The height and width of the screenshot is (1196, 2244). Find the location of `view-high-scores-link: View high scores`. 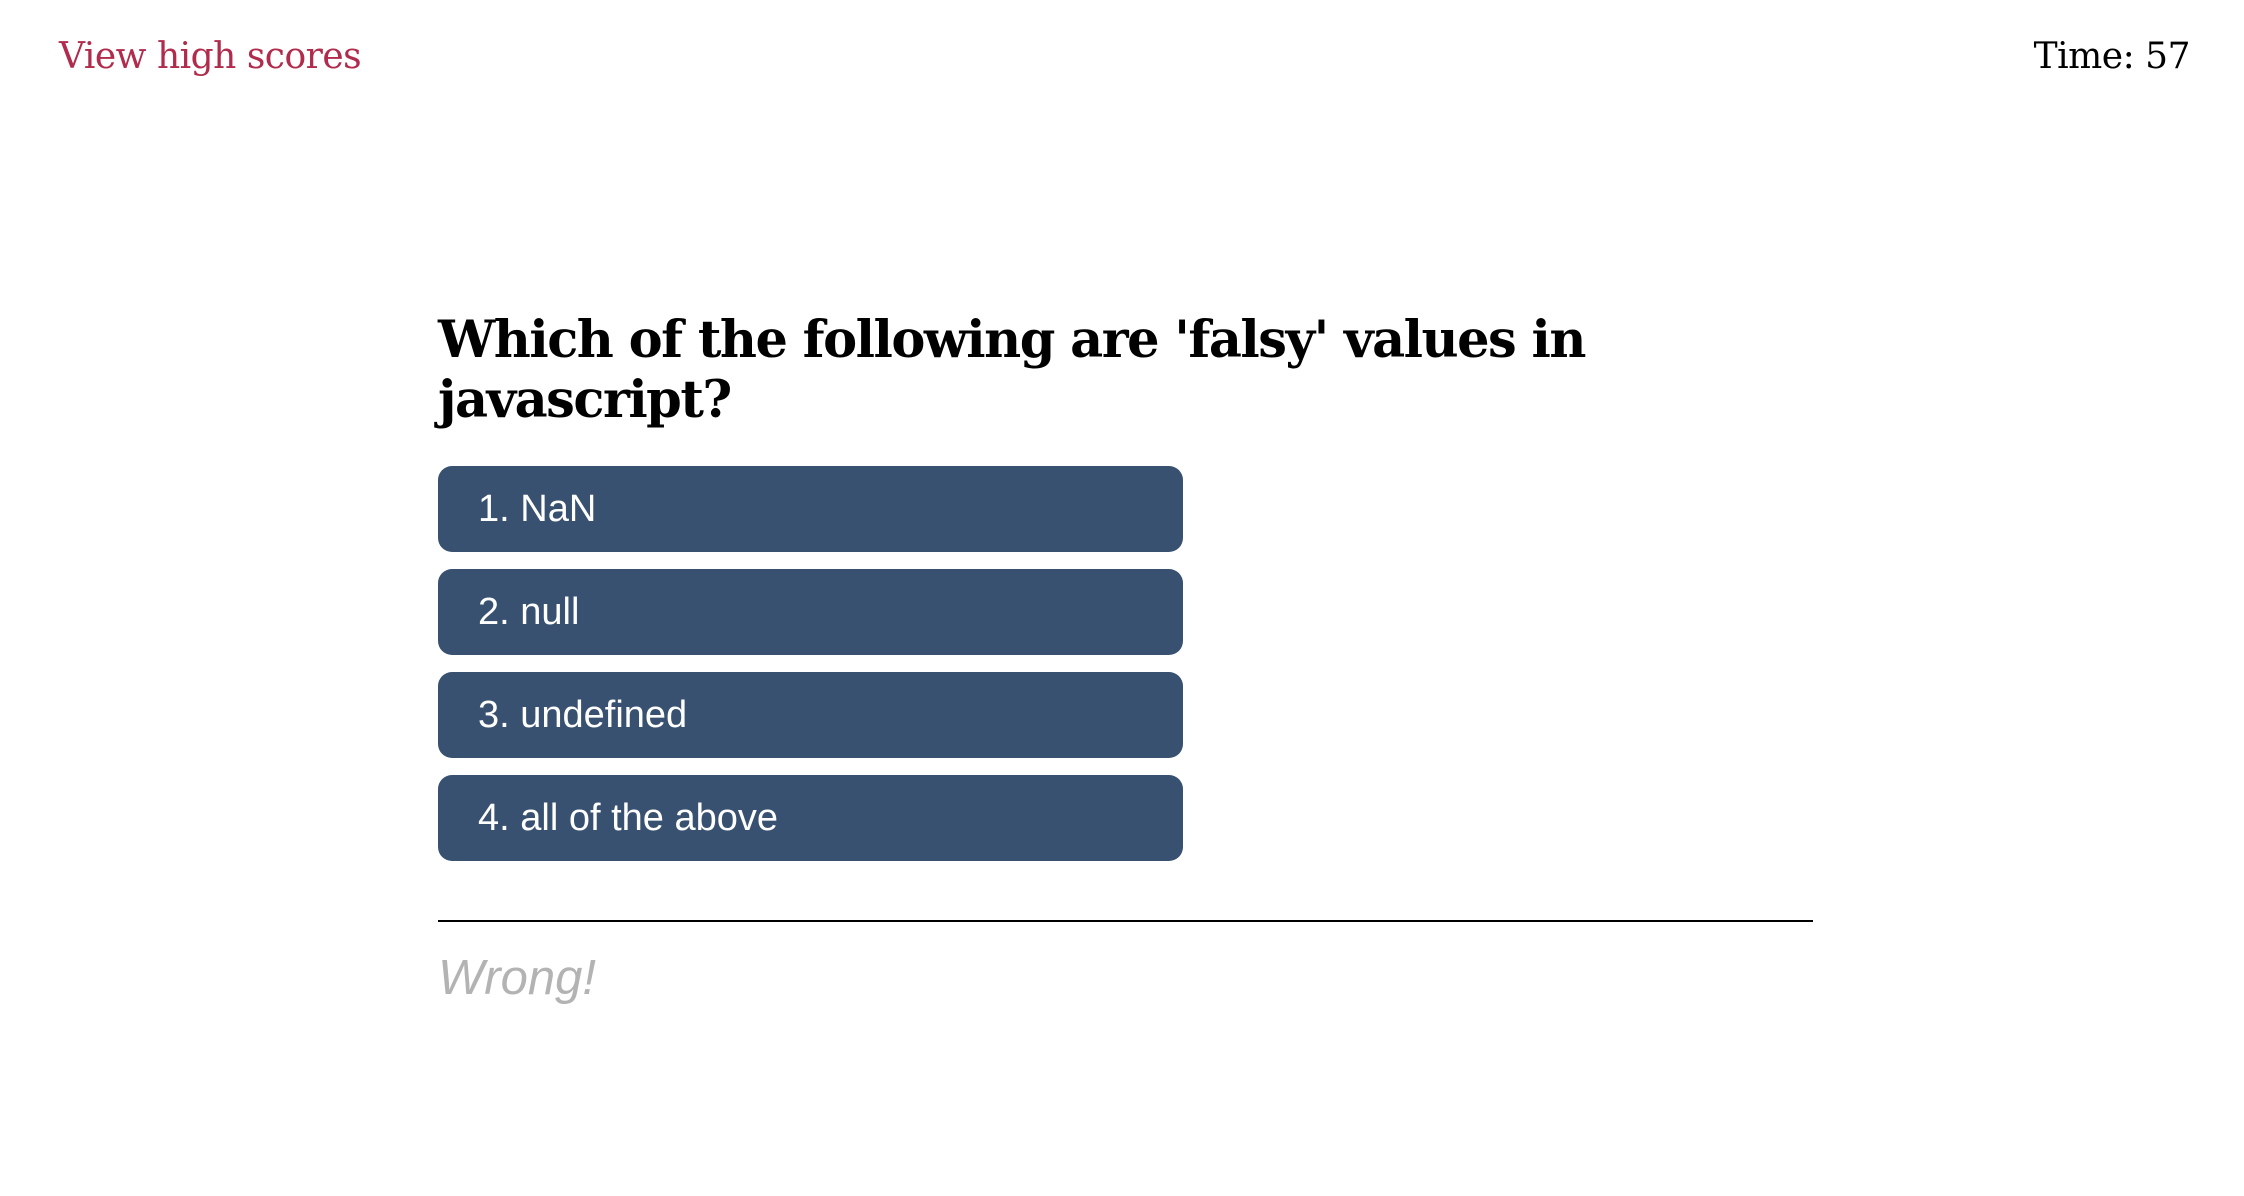

view-high-scores-link: View high scores is located at coordinates (210, 56).